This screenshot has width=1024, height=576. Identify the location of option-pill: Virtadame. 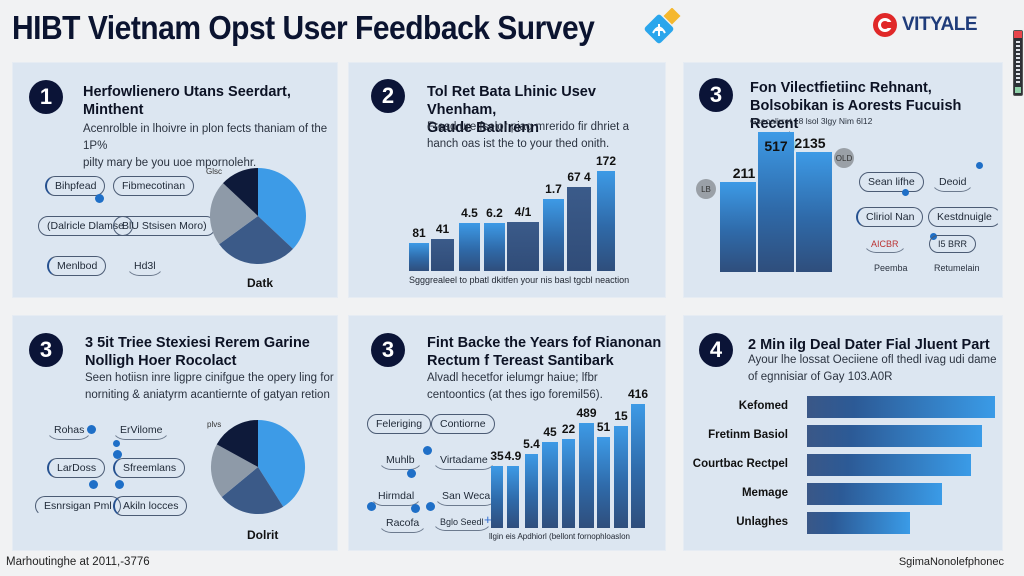
(464, 460).